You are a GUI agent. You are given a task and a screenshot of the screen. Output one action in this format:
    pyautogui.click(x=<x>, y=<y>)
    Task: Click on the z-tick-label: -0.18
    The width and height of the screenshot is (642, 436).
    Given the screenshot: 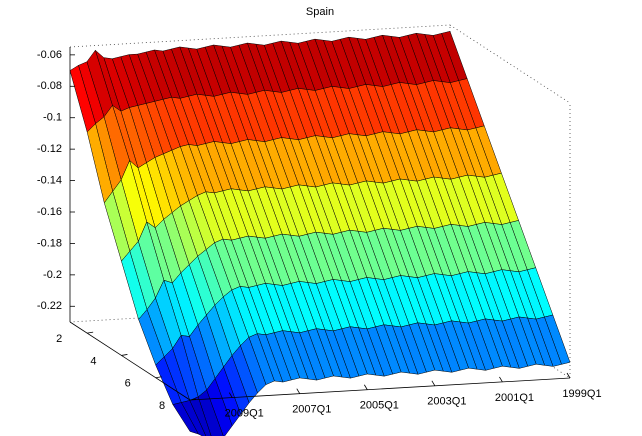 What is the action you would take?
    pyautogui.click(x=49, y=243)
    